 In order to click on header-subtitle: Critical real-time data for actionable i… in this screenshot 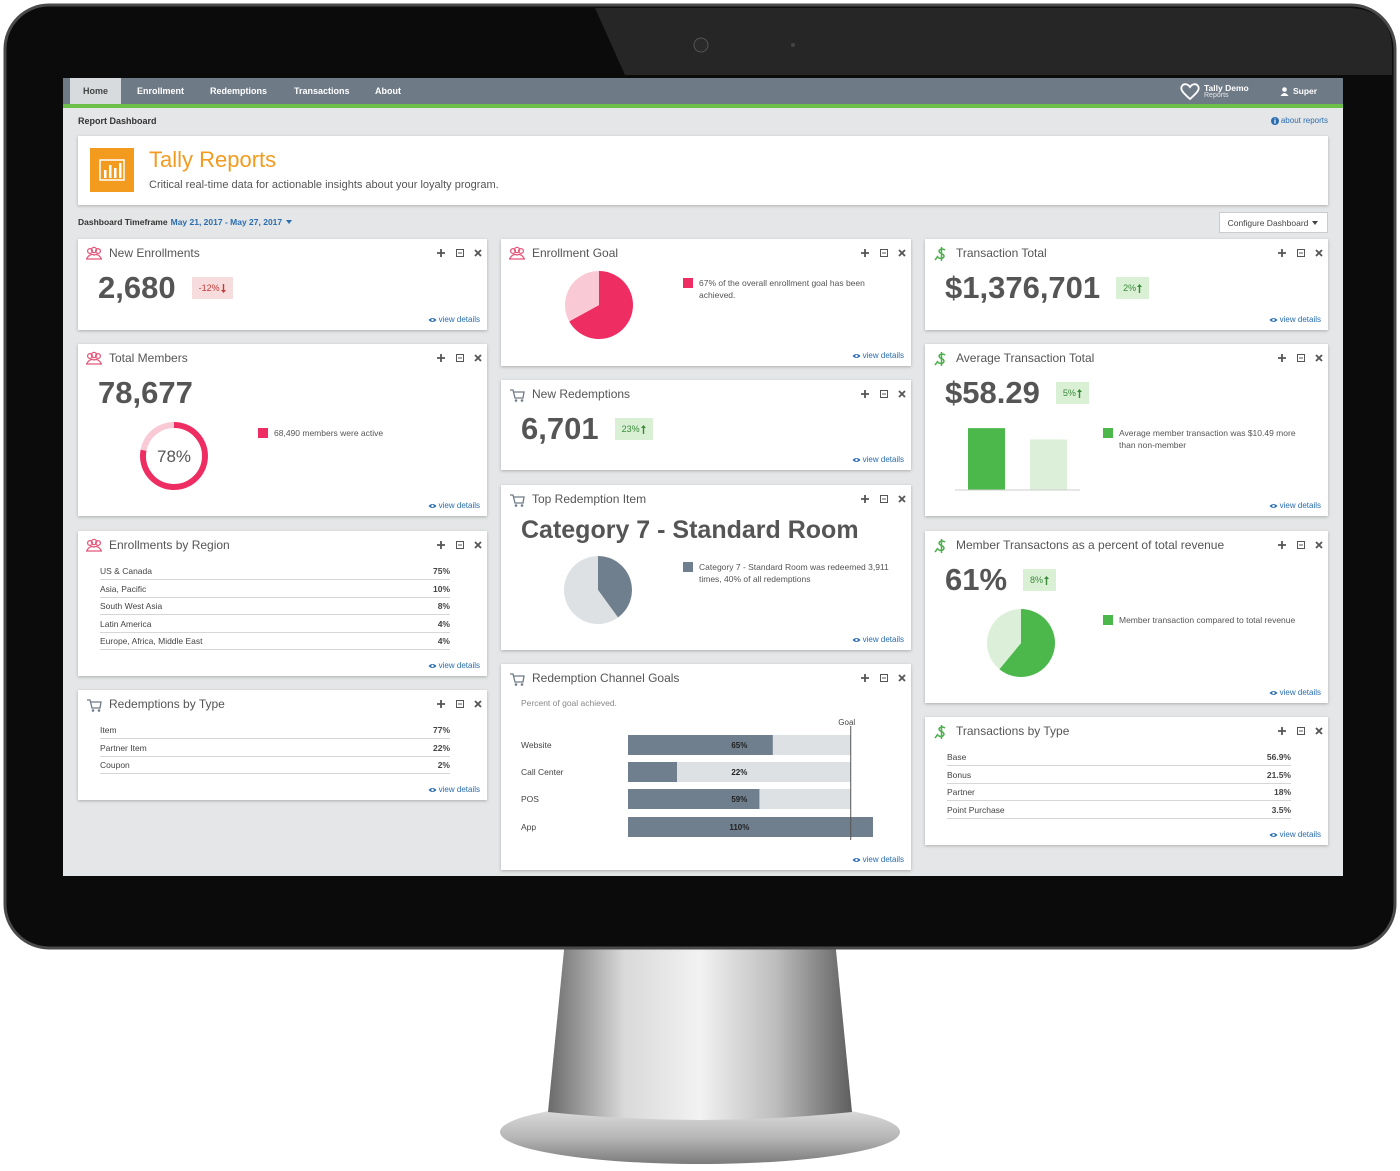, I will do `click(324, 185)`.